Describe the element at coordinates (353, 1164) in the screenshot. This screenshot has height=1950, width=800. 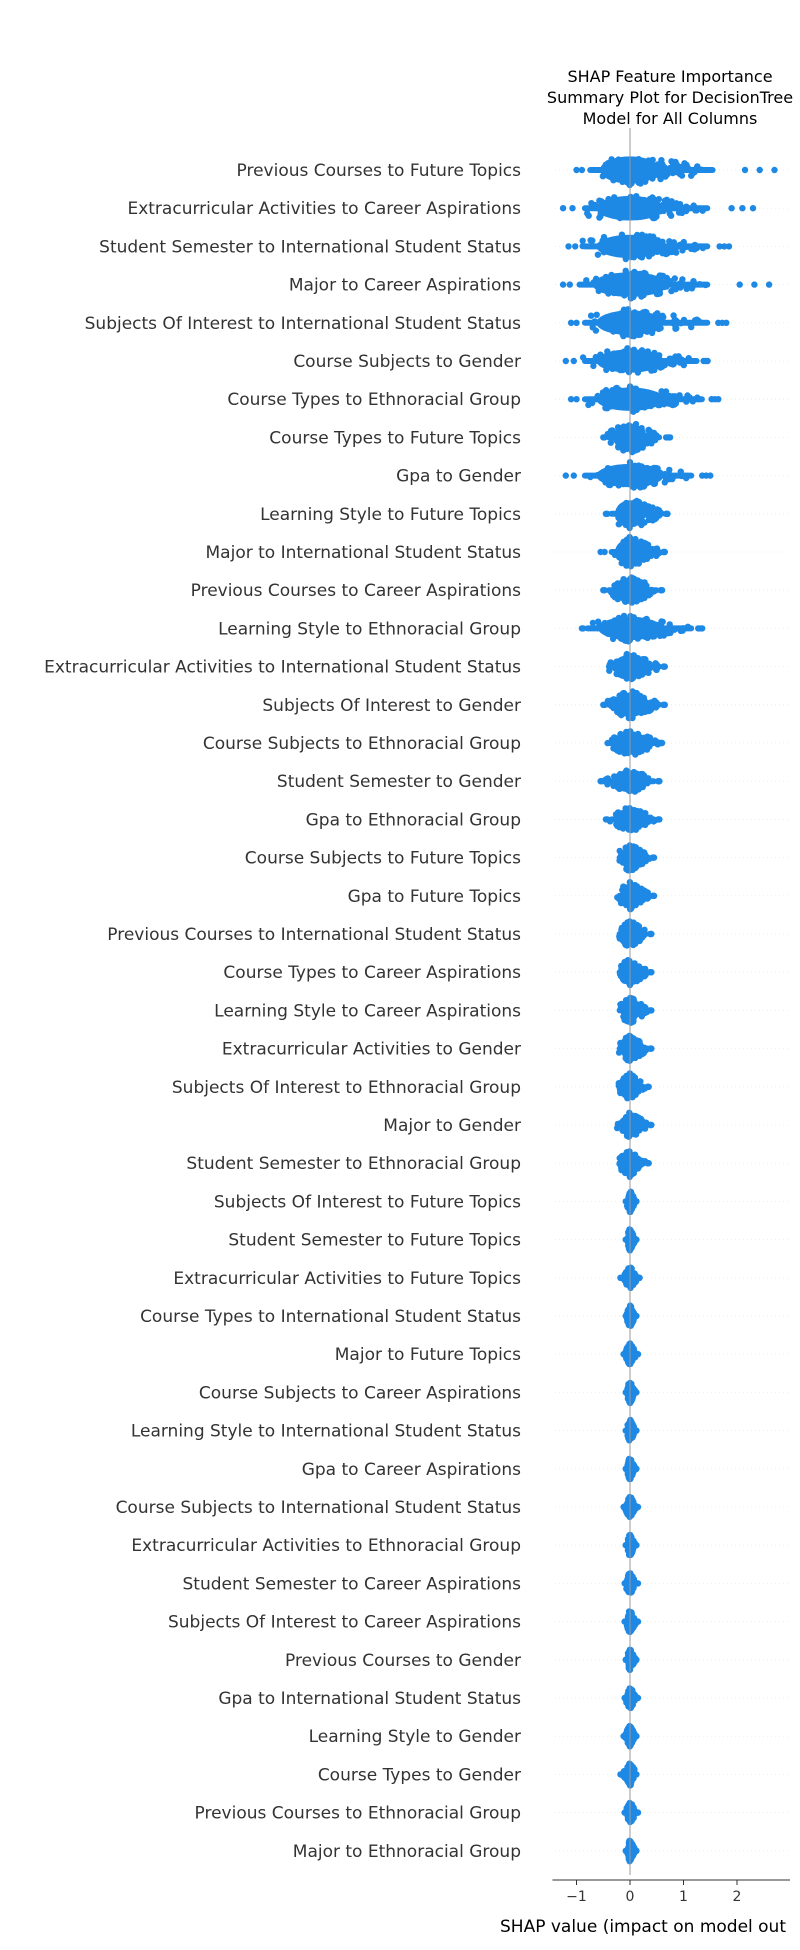
I see `feature-label: Student Semester to Ethnoracial Group` at that location.